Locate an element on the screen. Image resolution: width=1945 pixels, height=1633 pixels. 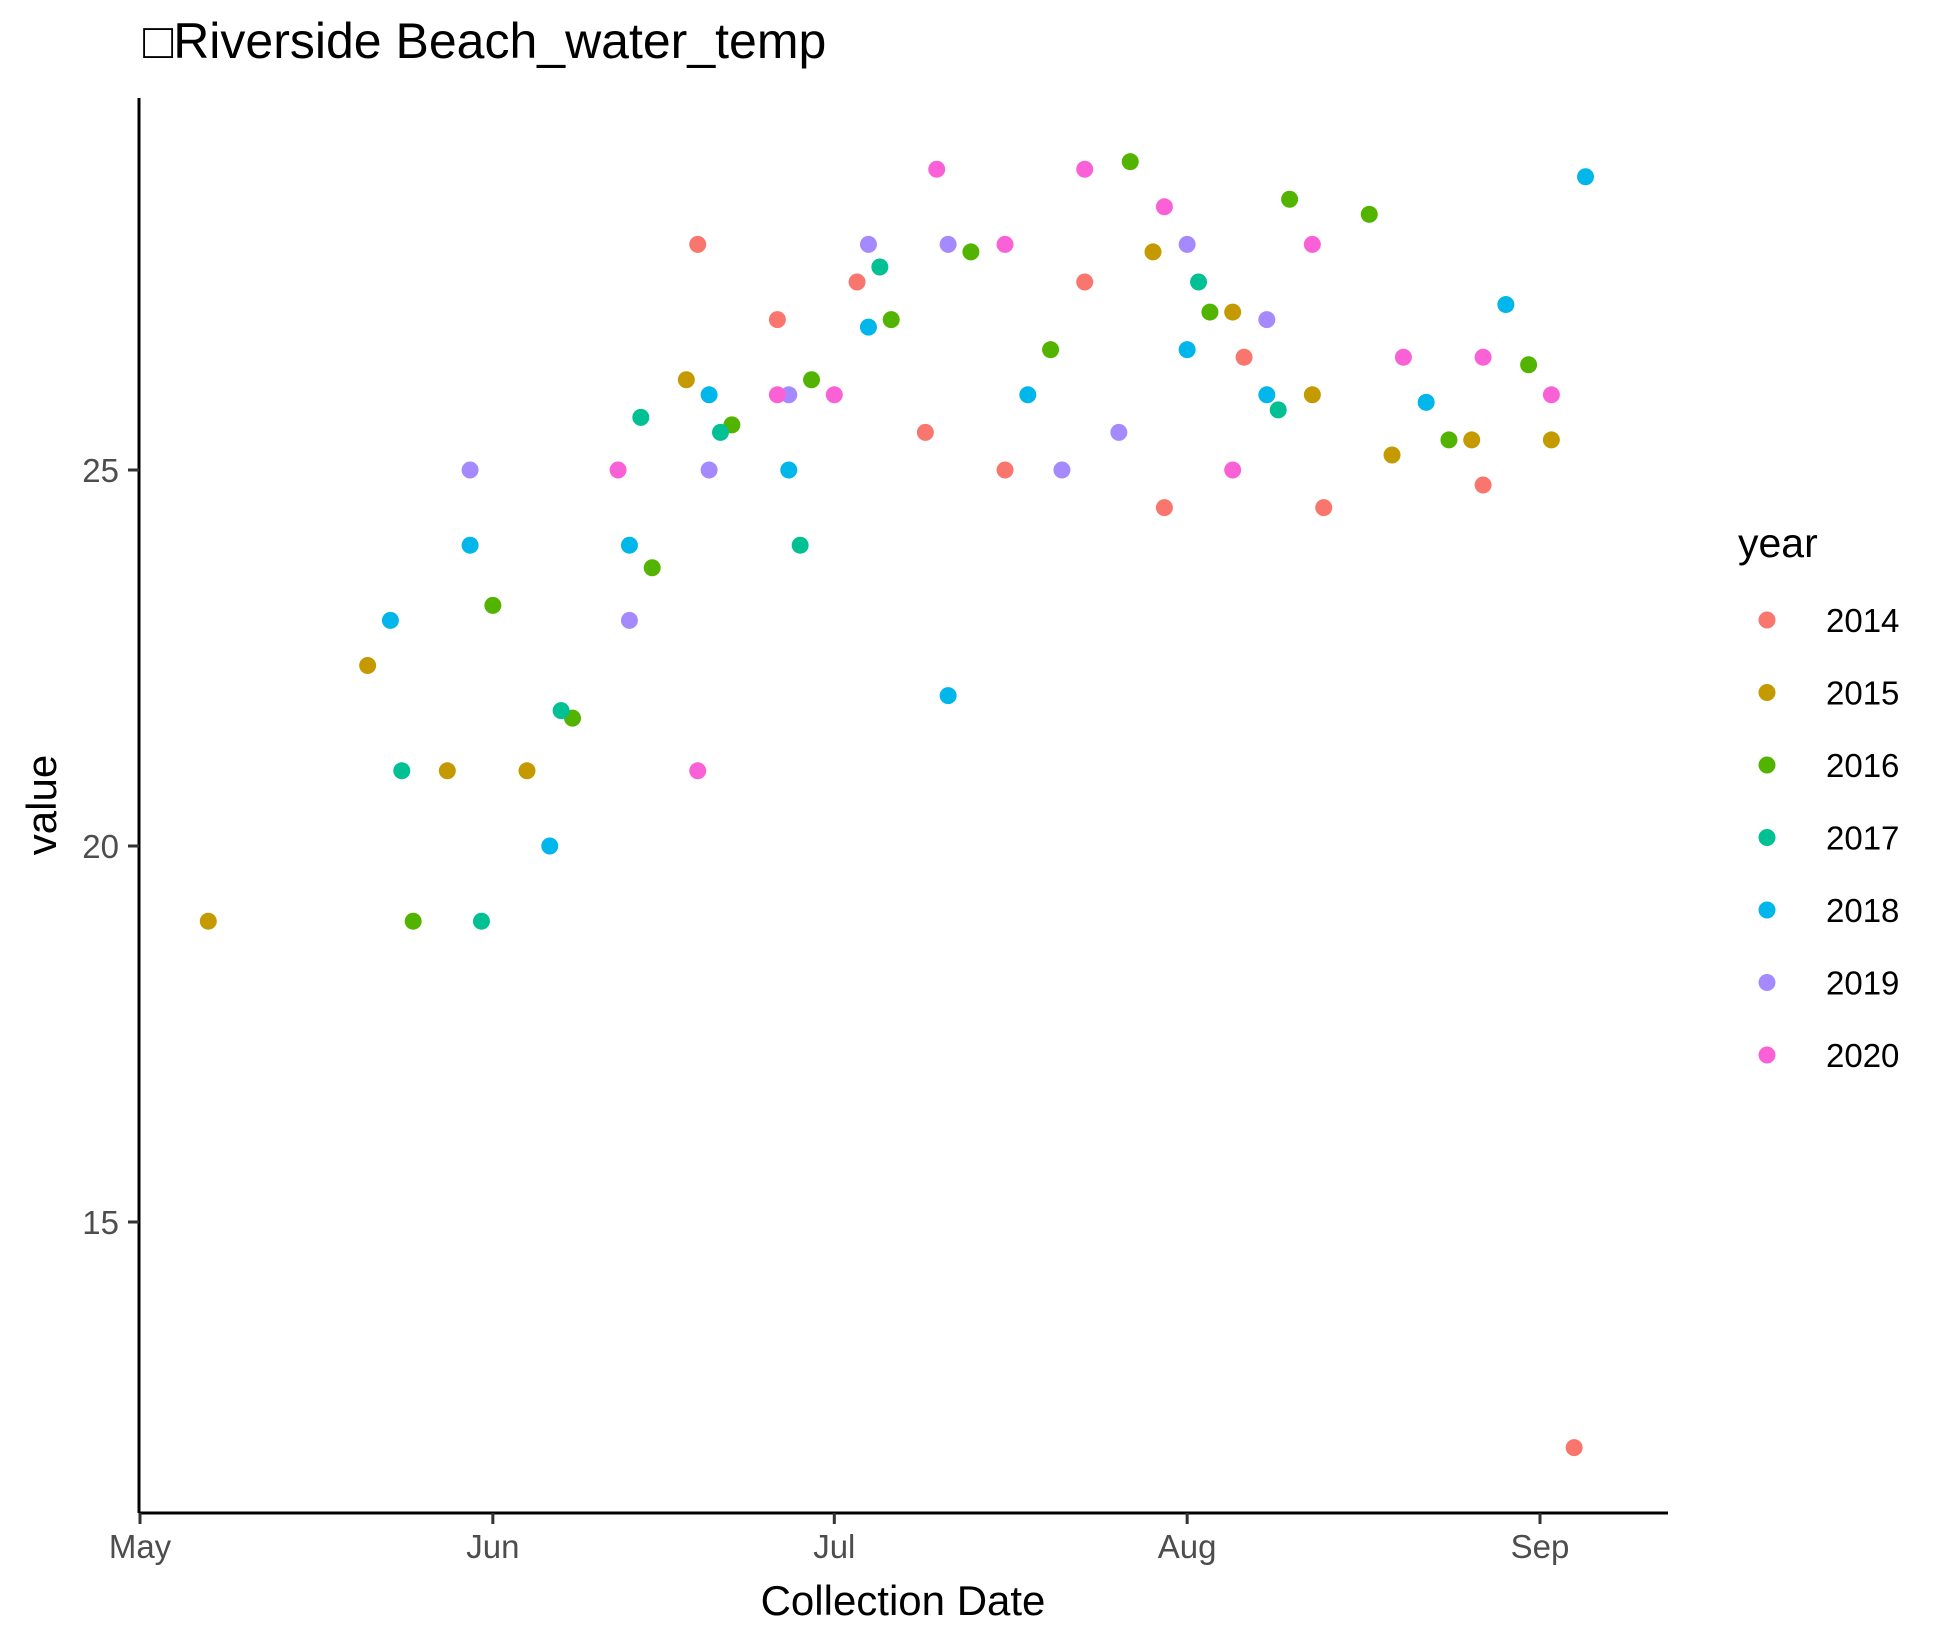
legend-items: 2014 2015 2016 2017 2018 2019 2020 is located at coordinates (1828, 838).